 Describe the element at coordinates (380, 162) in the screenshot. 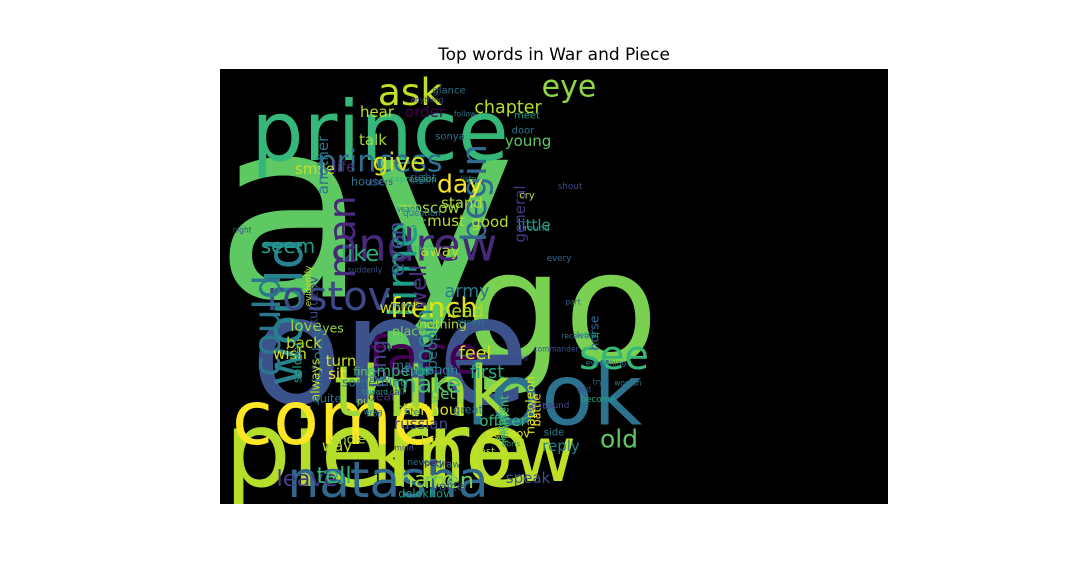

I see `word-princess: princess` at that location.